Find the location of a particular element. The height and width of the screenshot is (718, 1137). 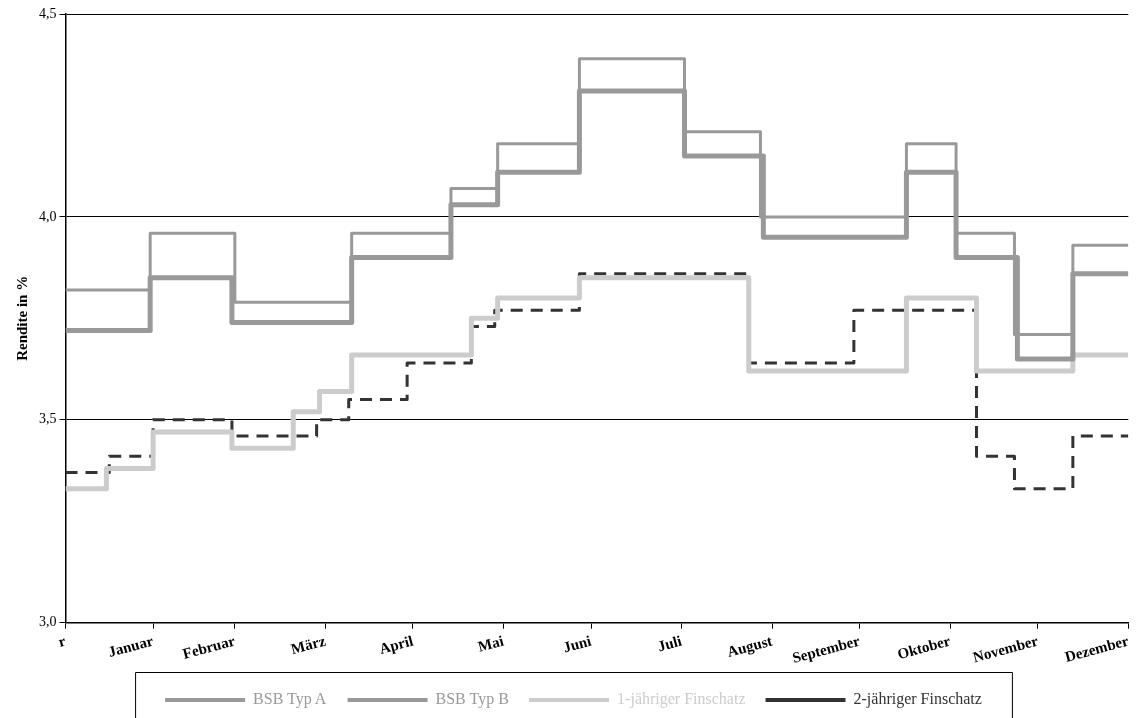

y-tick-label: 4,5 is located at coordinates (48, 13).